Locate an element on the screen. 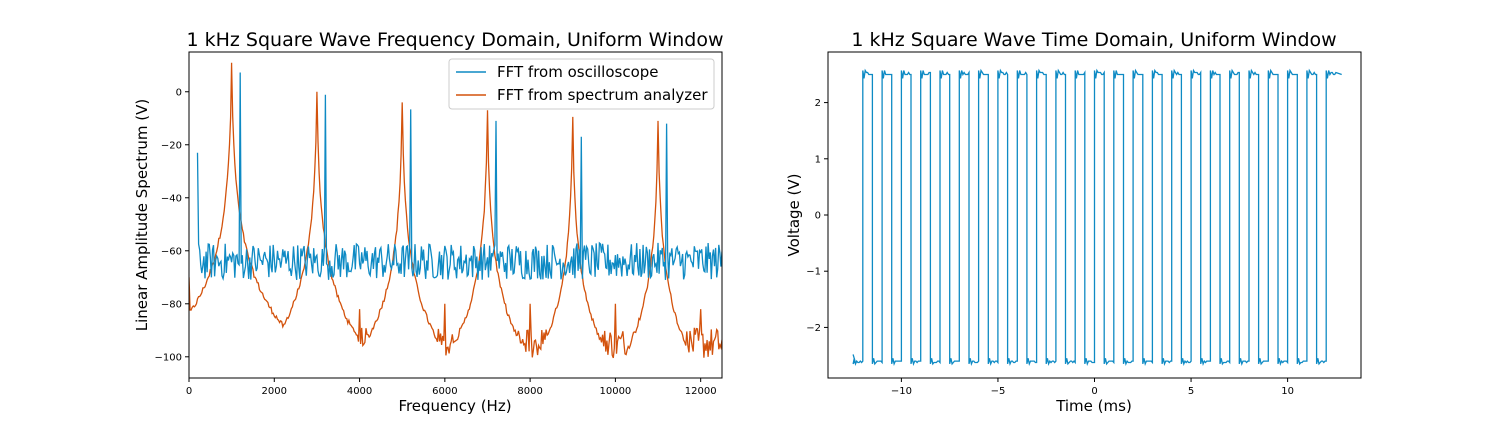 The image size is (1512, 436). x-tick-label: 10 is located at coordinates (1287, 391).